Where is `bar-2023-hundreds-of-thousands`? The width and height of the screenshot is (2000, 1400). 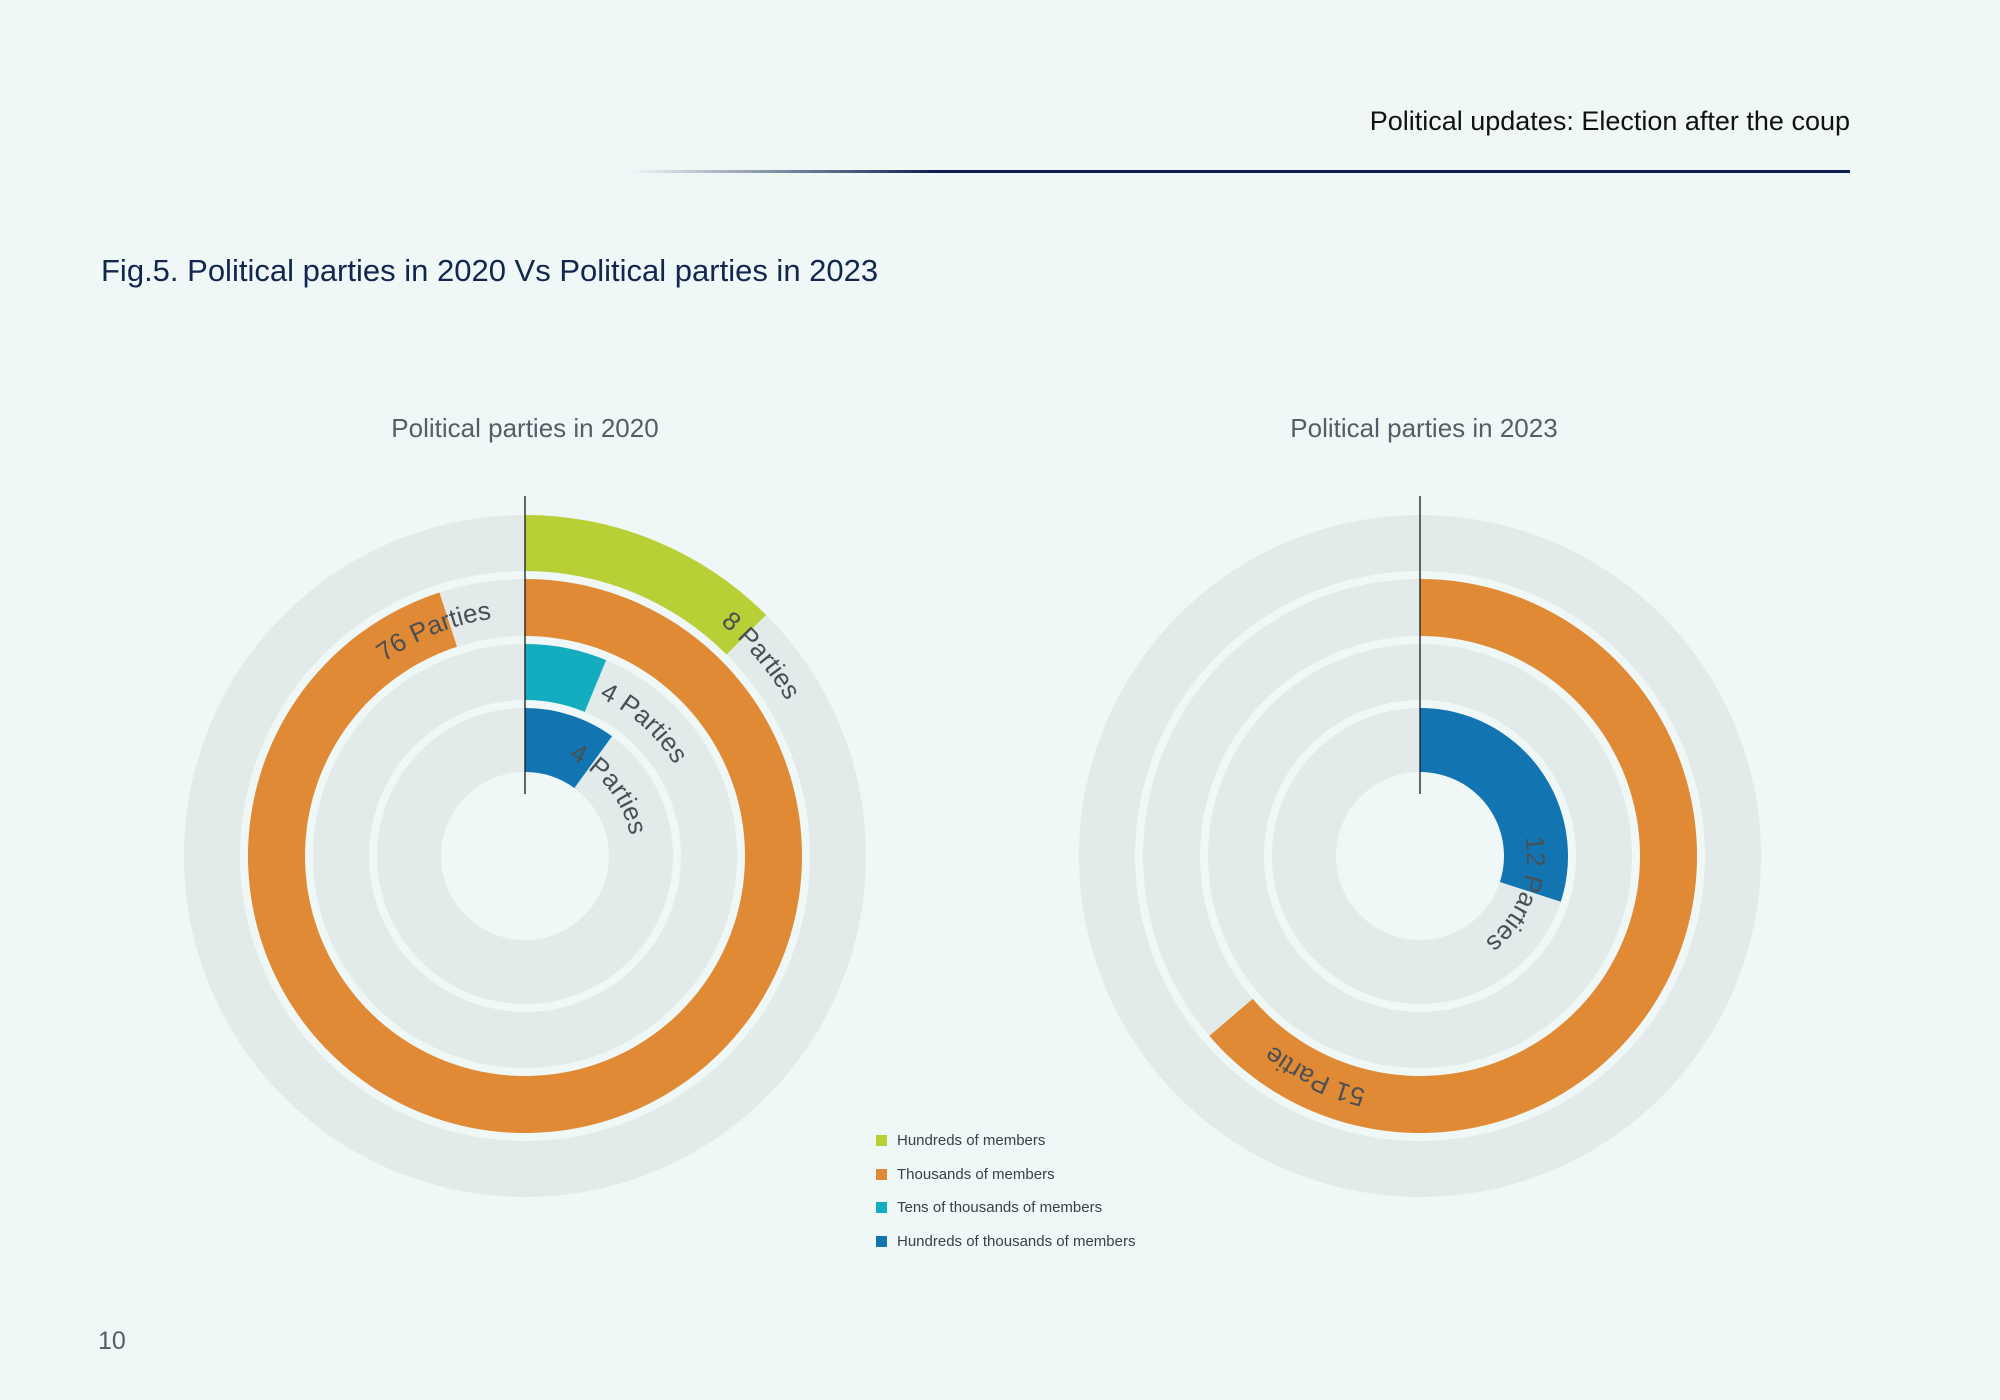 bar-2023-hundreds-of-thousands is located at coordinates (1494, 805).